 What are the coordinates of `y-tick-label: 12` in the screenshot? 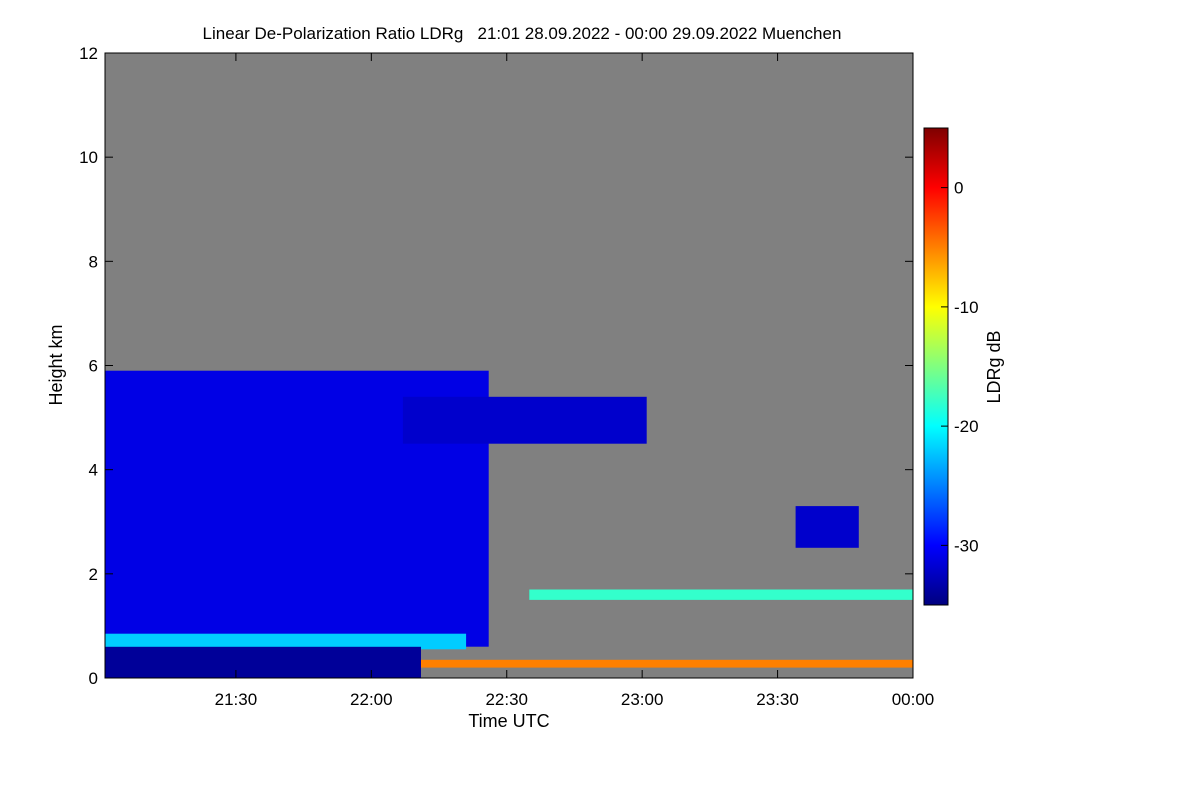 It's located at (88, 53).